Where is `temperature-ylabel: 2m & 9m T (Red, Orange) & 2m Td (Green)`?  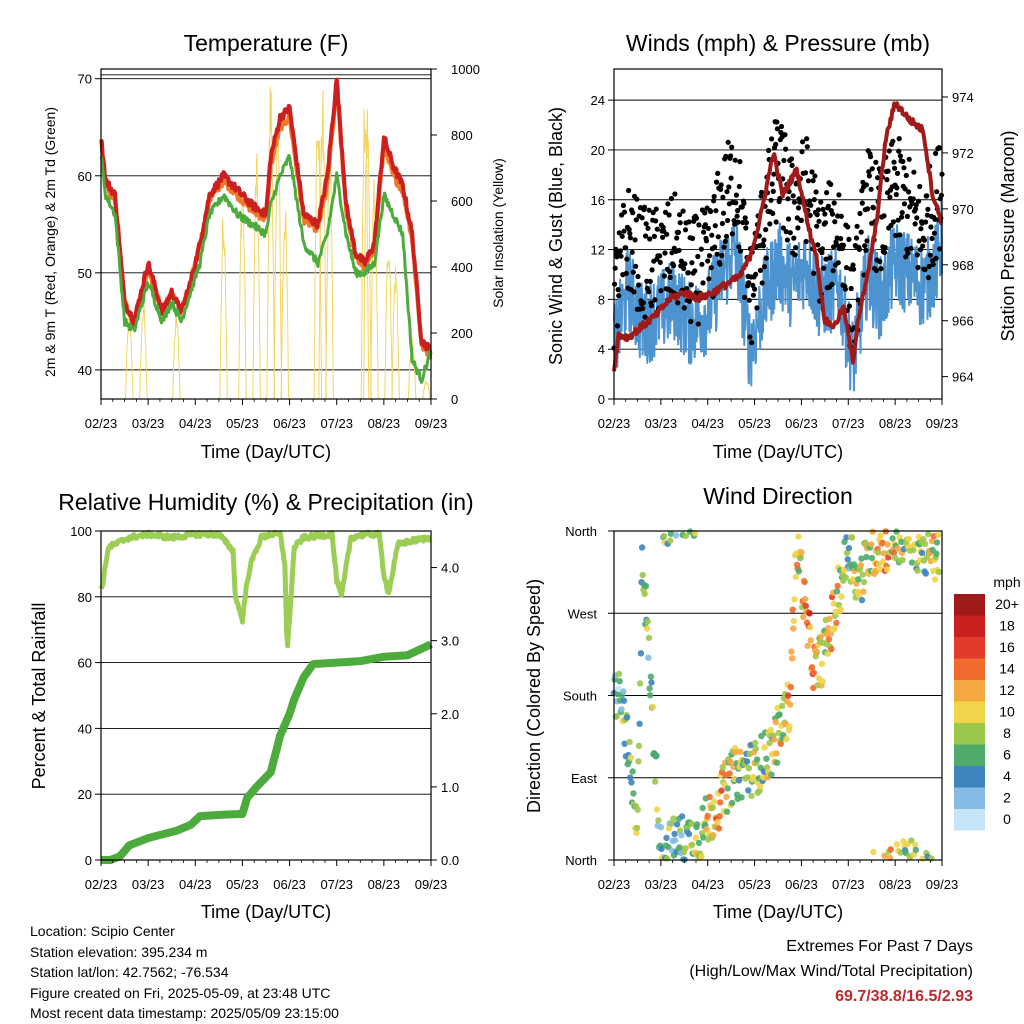 temperature-ylabel: 2m & 9m T (Red, Orange) & 2m Td (Green) is located at coordinates (50, 242).